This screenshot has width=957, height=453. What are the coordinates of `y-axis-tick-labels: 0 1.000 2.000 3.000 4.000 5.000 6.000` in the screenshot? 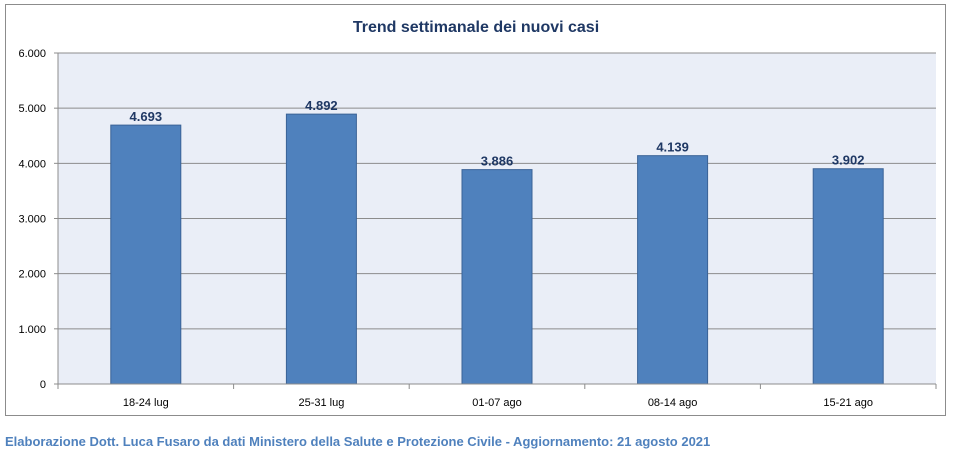 It's located at (32, 219).